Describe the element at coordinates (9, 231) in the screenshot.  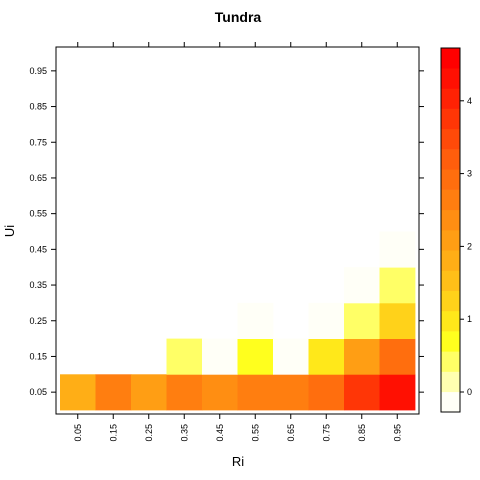
I see `y-axis-label: Ui` at that location.